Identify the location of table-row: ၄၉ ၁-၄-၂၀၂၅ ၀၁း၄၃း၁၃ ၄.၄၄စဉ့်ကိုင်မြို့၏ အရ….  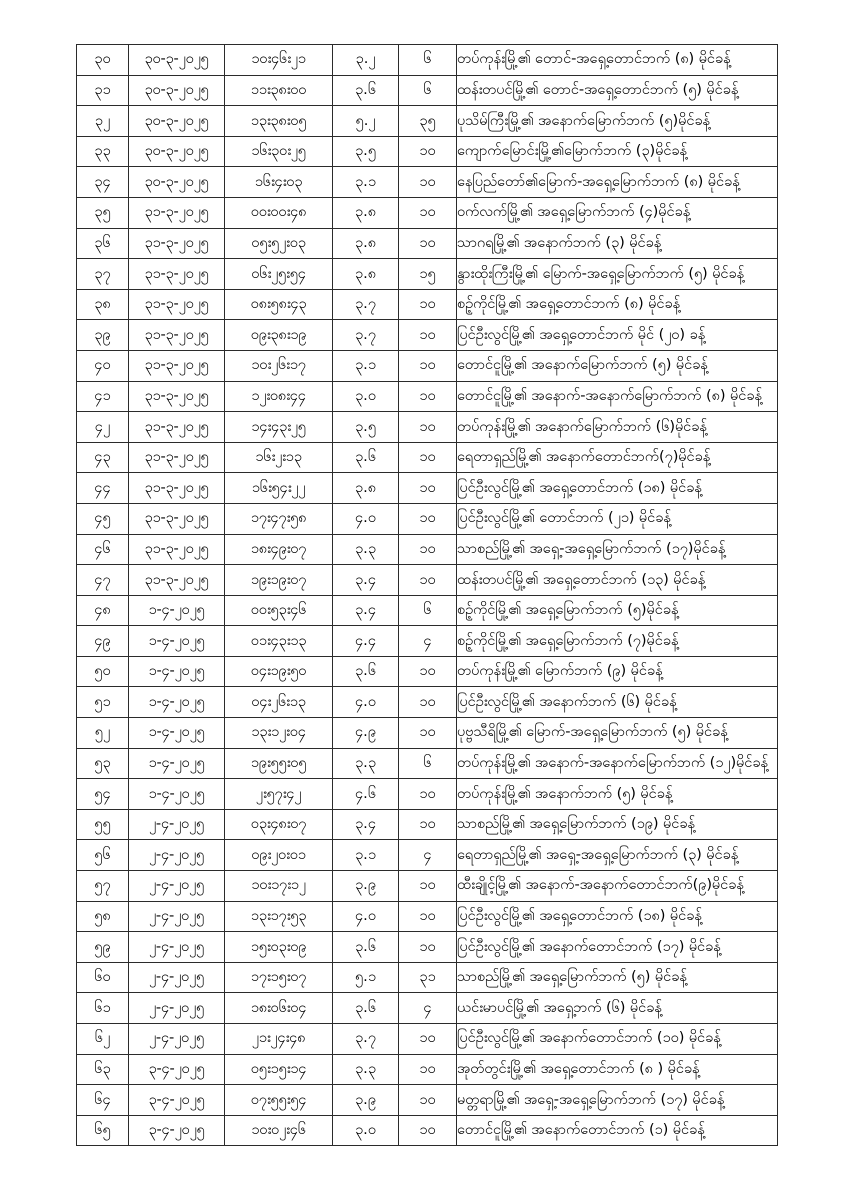
(427, 641).